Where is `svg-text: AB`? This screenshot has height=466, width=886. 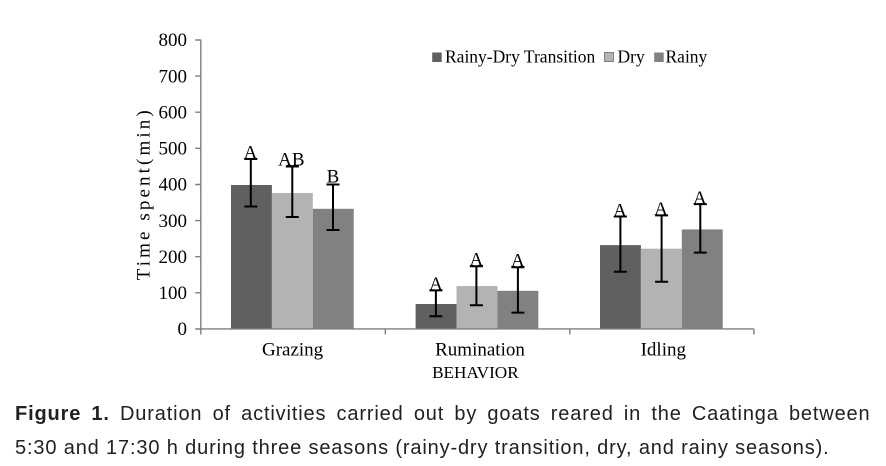
svg-text: AB is located at coordinates (291, 160).